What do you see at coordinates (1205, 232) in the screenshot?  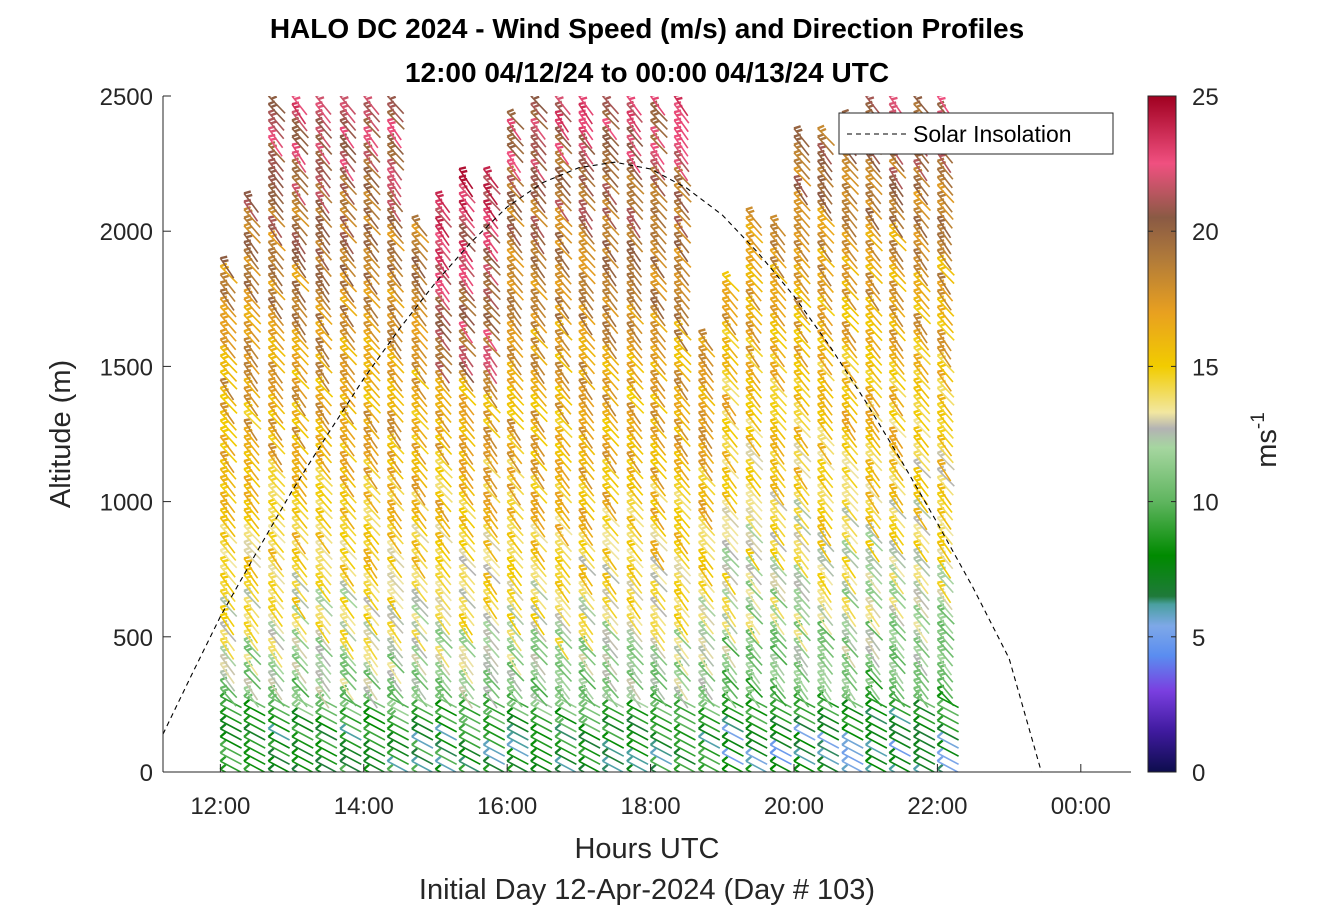 I see `colorbar-tick-label: 20` at bounding box center [1205, 232].